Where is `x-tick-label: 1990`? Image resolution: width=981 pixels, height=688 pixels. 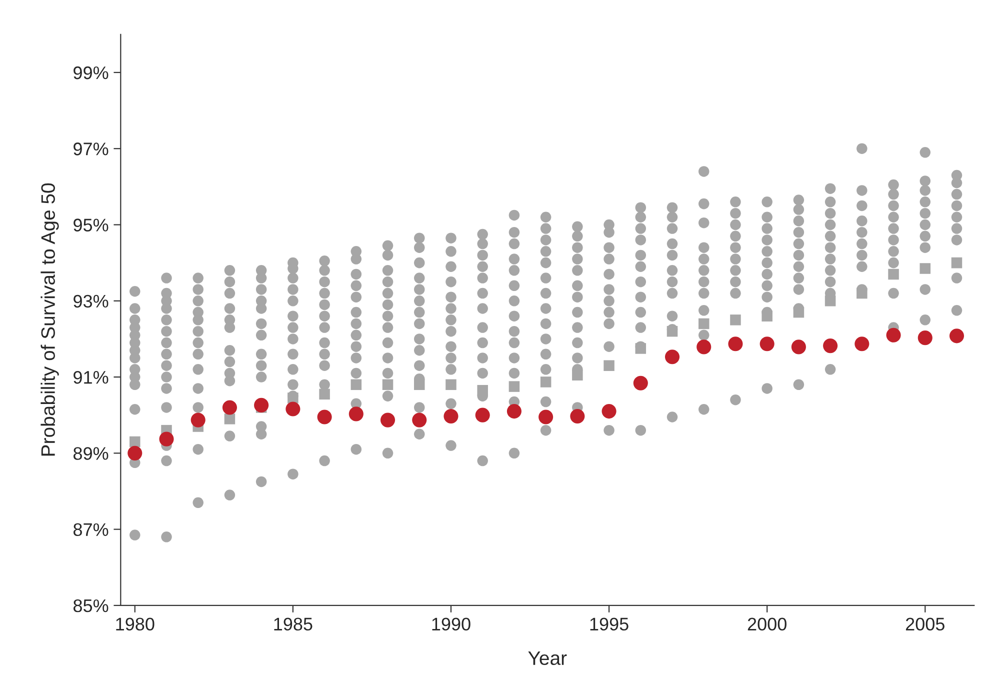
x-tick-label: 1990 is located at coordinates (451, 624).